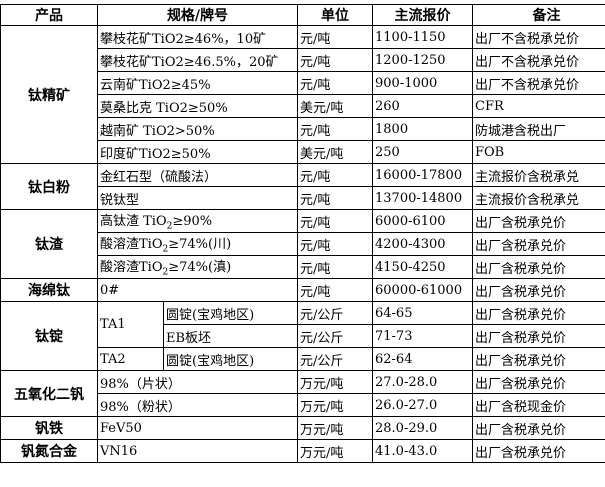 The width and height of the screenshot is (605, 487). What do you see at coordinates (49, 290) in the screenshot?
I see `product-cell: 海绵钛` at bounding box center [49, 290].